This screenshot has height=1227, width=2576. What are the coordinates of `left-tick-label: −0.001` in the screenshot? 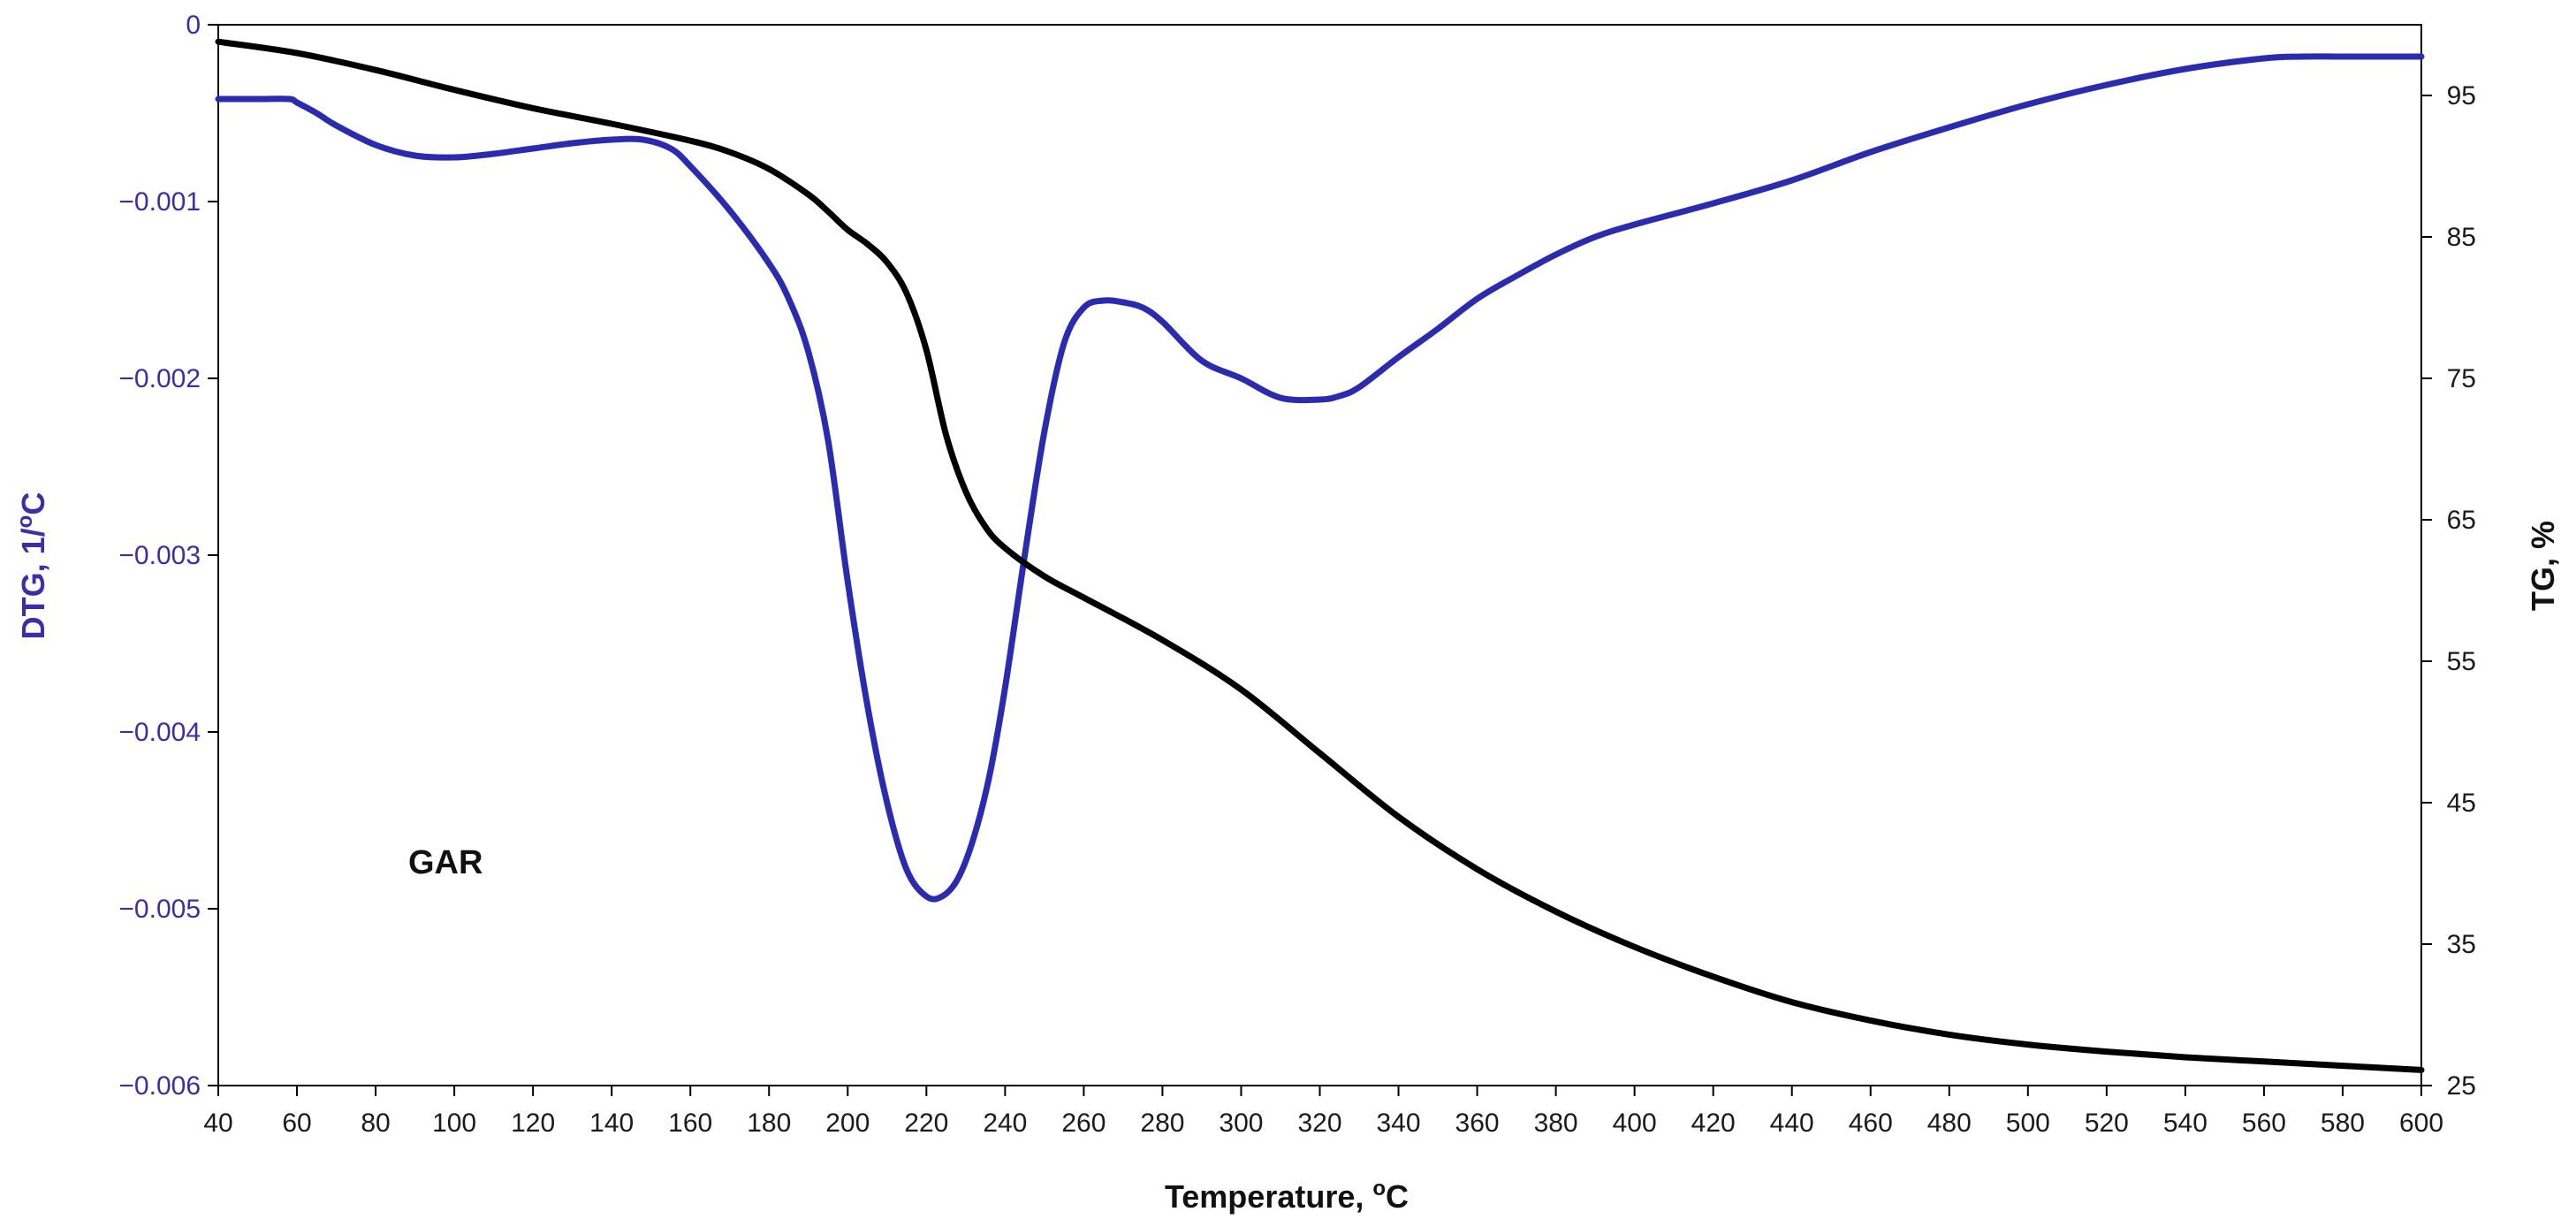 It's located at (159, 202).